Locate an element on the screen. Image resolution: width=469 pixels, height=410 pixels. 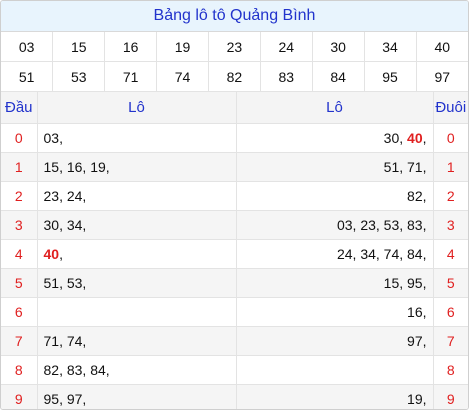
dau-duoi-row: 8 82, 83, 84, 8 is located at coordinates (234, 370).